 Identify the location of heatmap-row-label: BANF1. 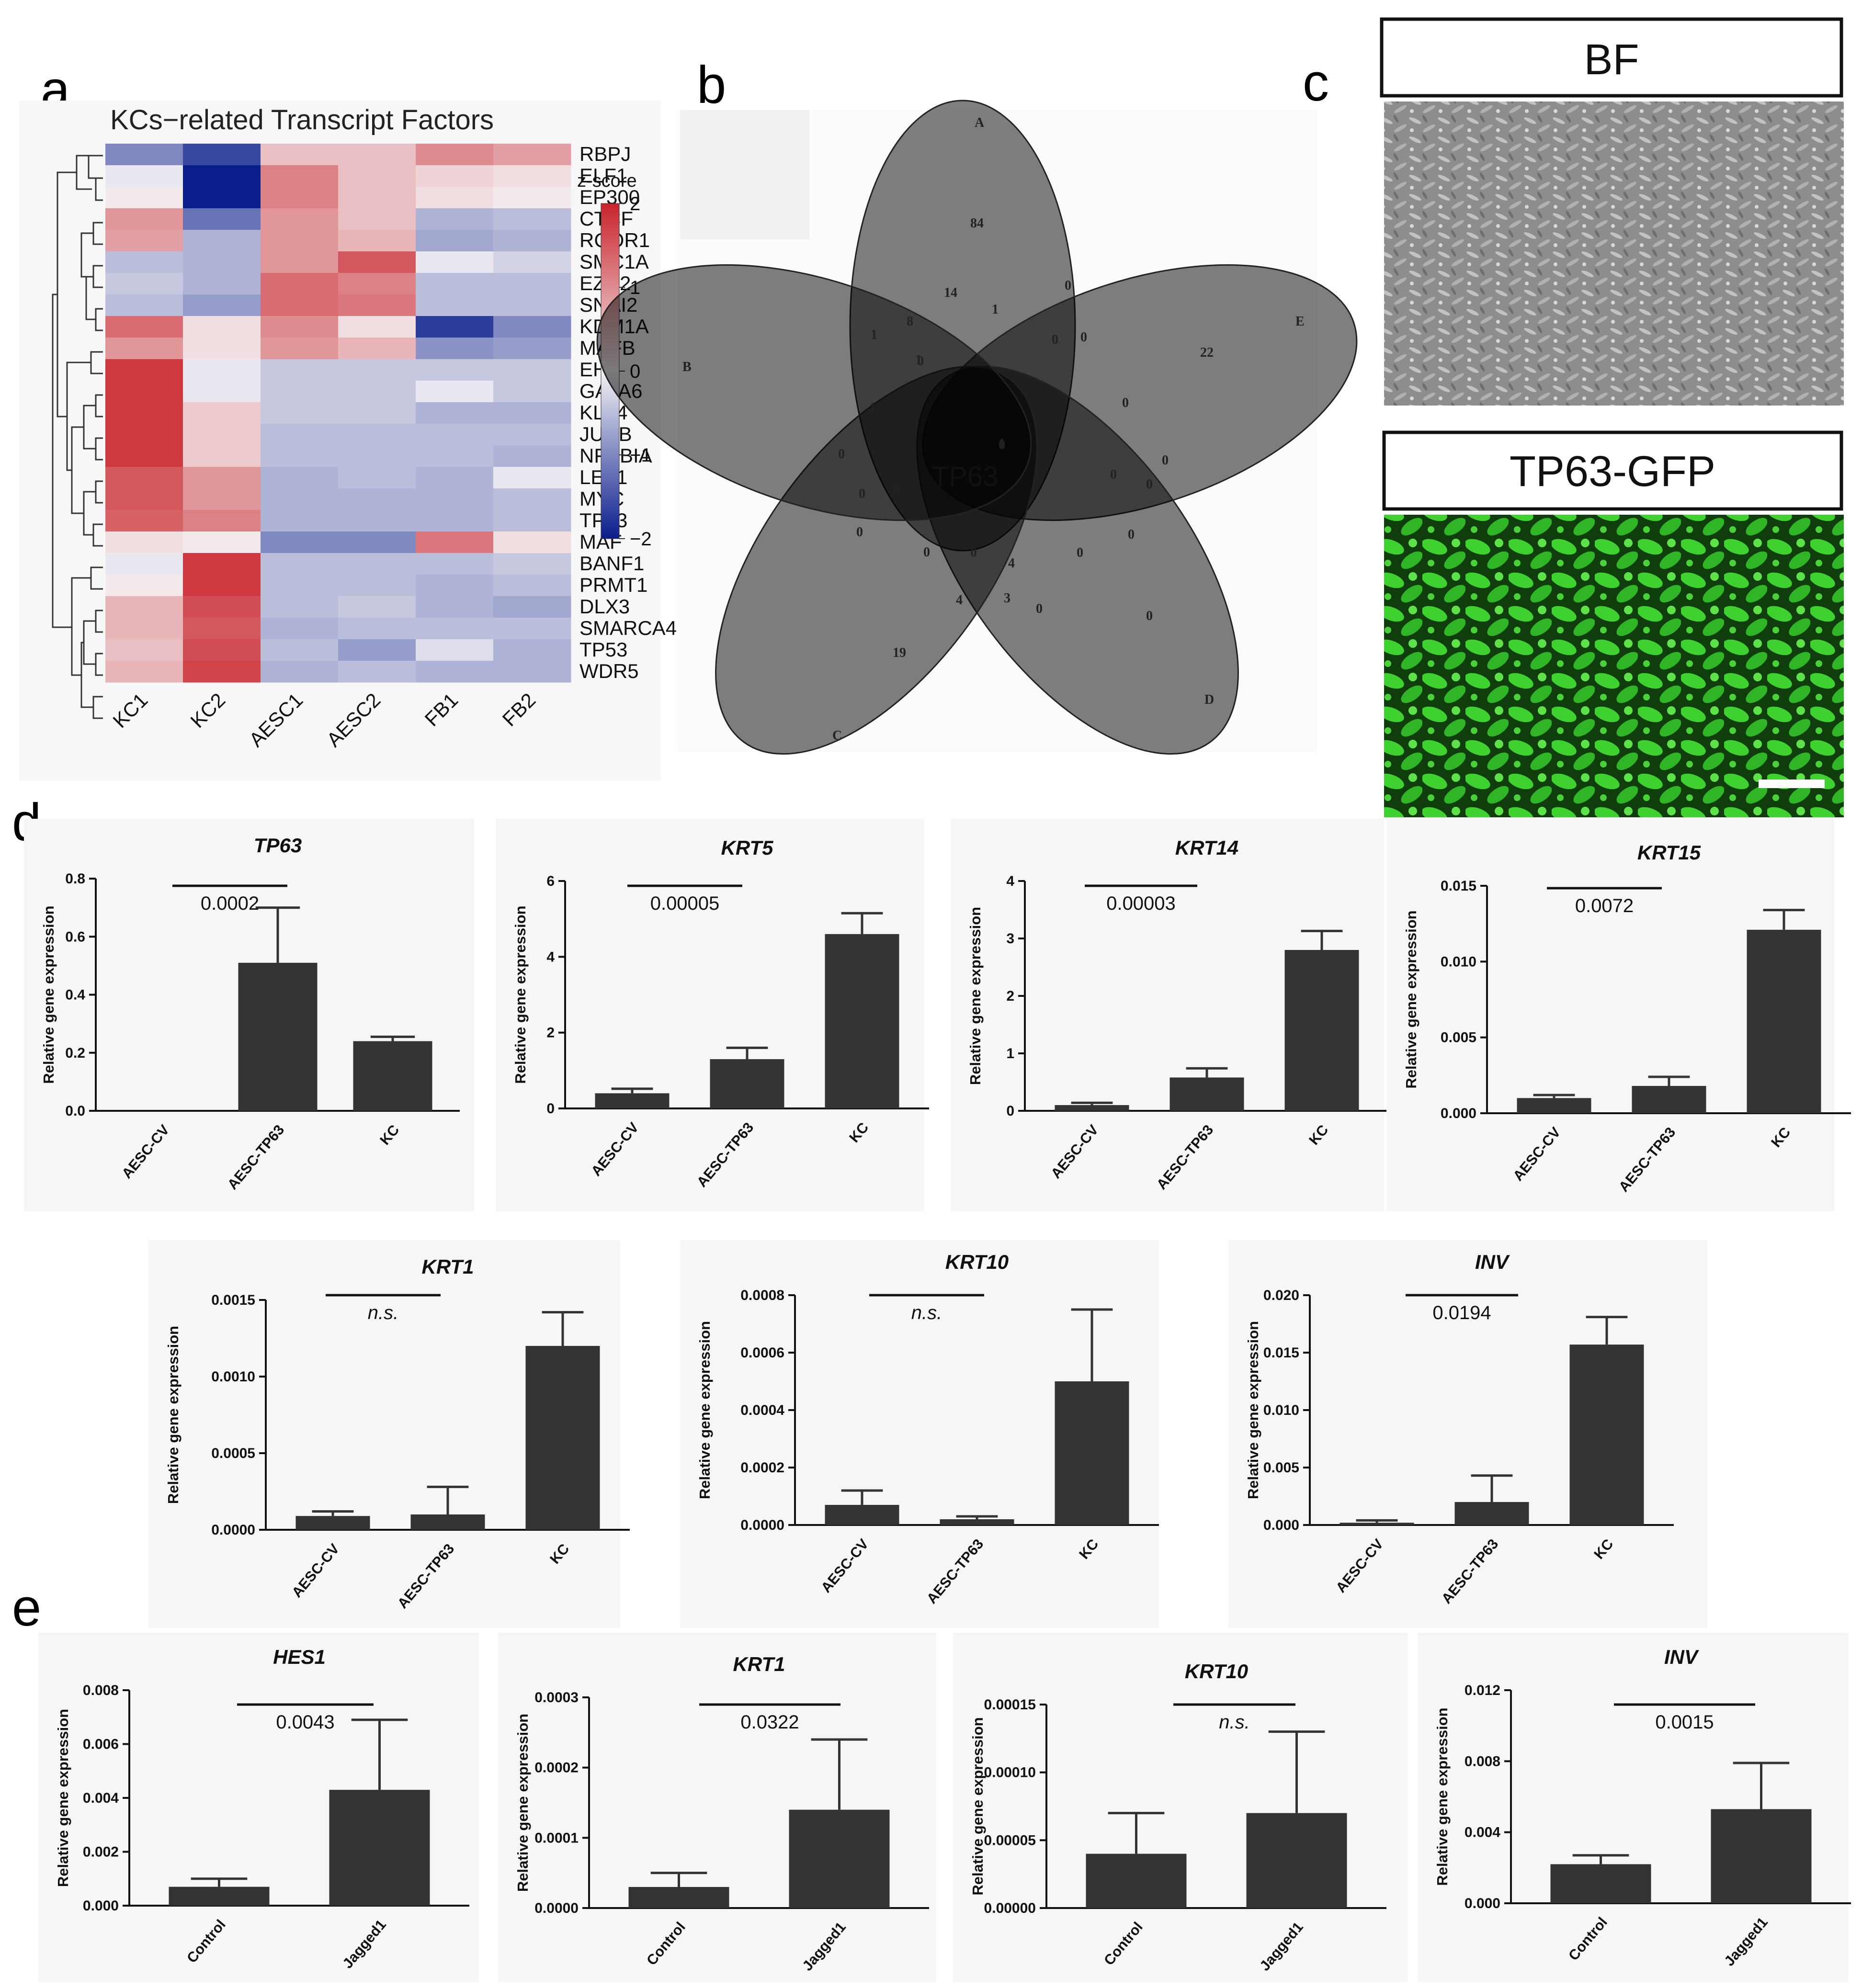
(611, 563).